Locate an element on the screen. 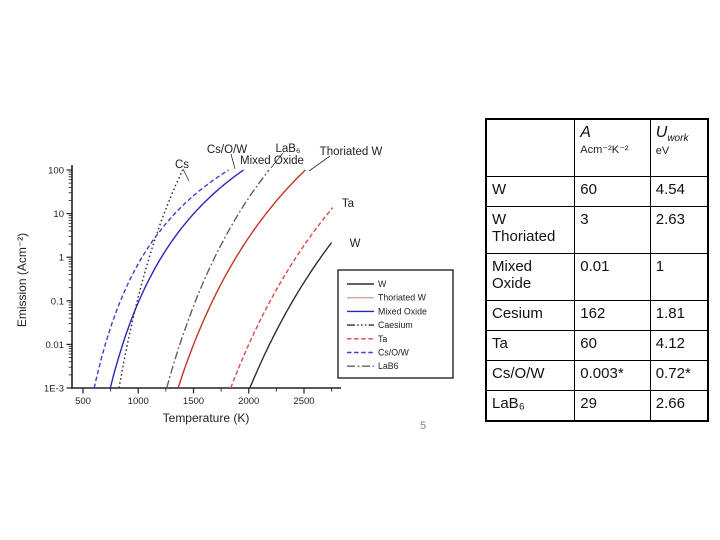 This screenshot has width=720, height=540. curve-Thoriated-W is located at coordinates (241, 279).